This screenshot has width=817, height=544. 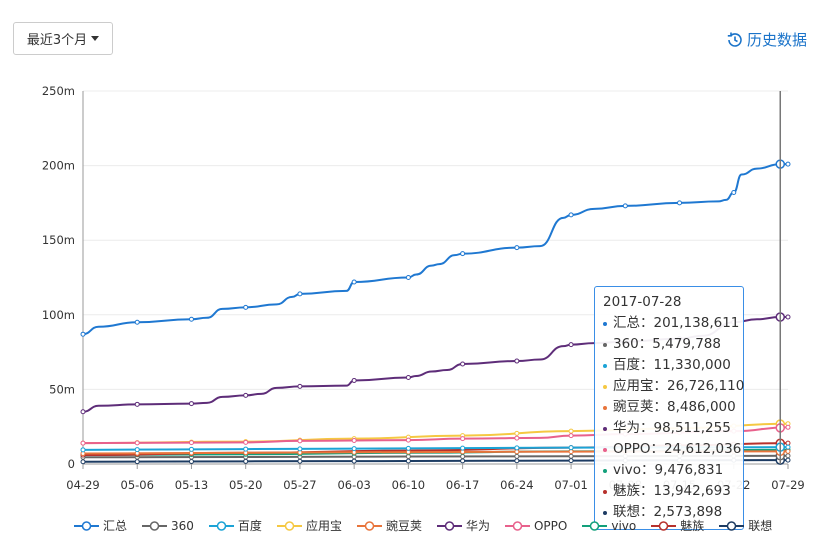 What do you see at coordinates (309, 525) in the screenshot?
I see `legend-item: 应用宝` at bounding box center [309, 525].